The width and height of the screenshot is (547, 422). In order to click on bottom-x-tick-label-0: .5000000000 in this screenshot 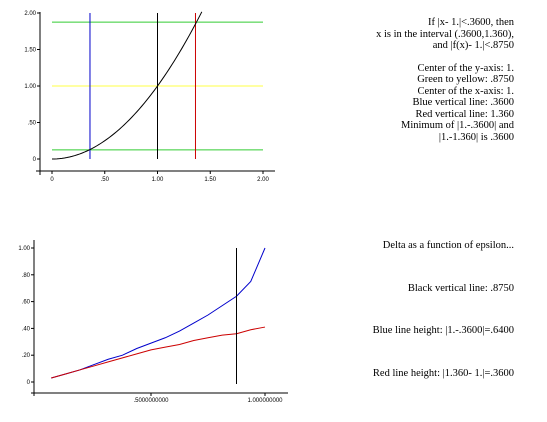, I will do `click(151, 401)`.